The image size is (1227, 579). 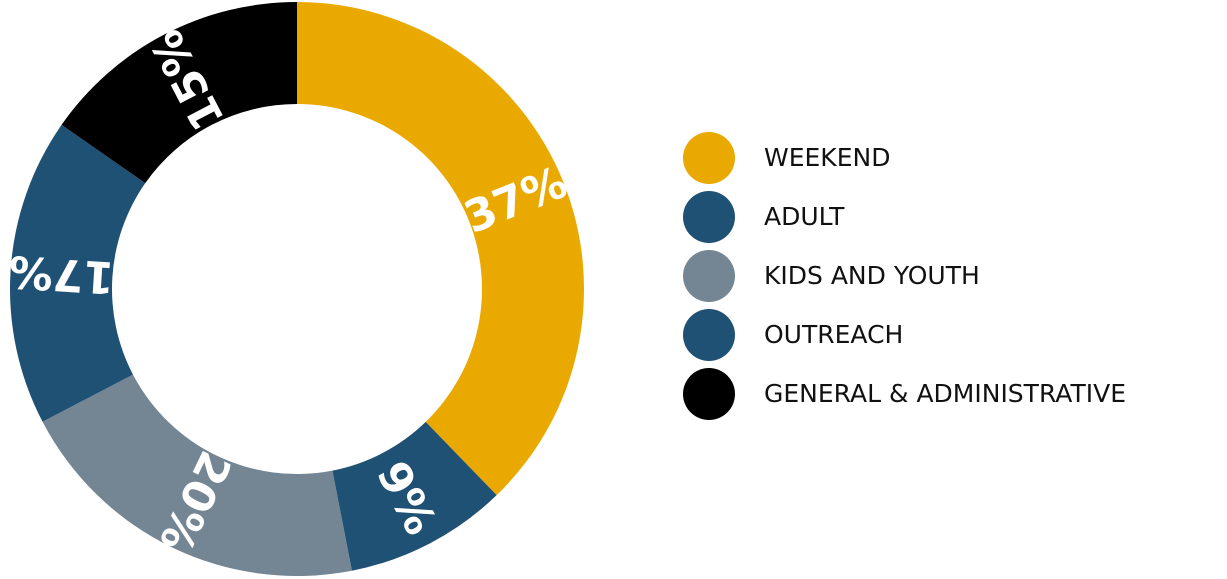 What do you see at coordinates (197, 475) in the screenshot?
I see `donut-slice-kids-and-youth` at bounding box center [197, 475].